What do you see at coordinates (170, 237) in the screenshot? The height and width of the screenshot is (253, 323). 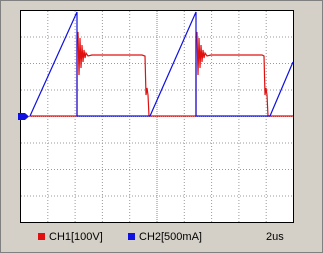 I see `legend-label: CH2[500mA]` at bounding box center [170, 237].